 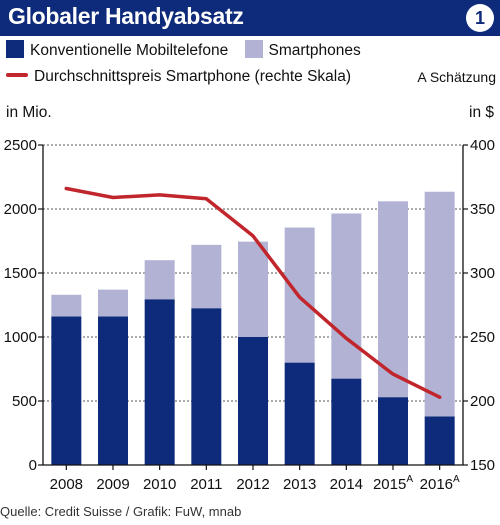 I want to click on chart-number-badge: 1, so click(x=480, y=18).